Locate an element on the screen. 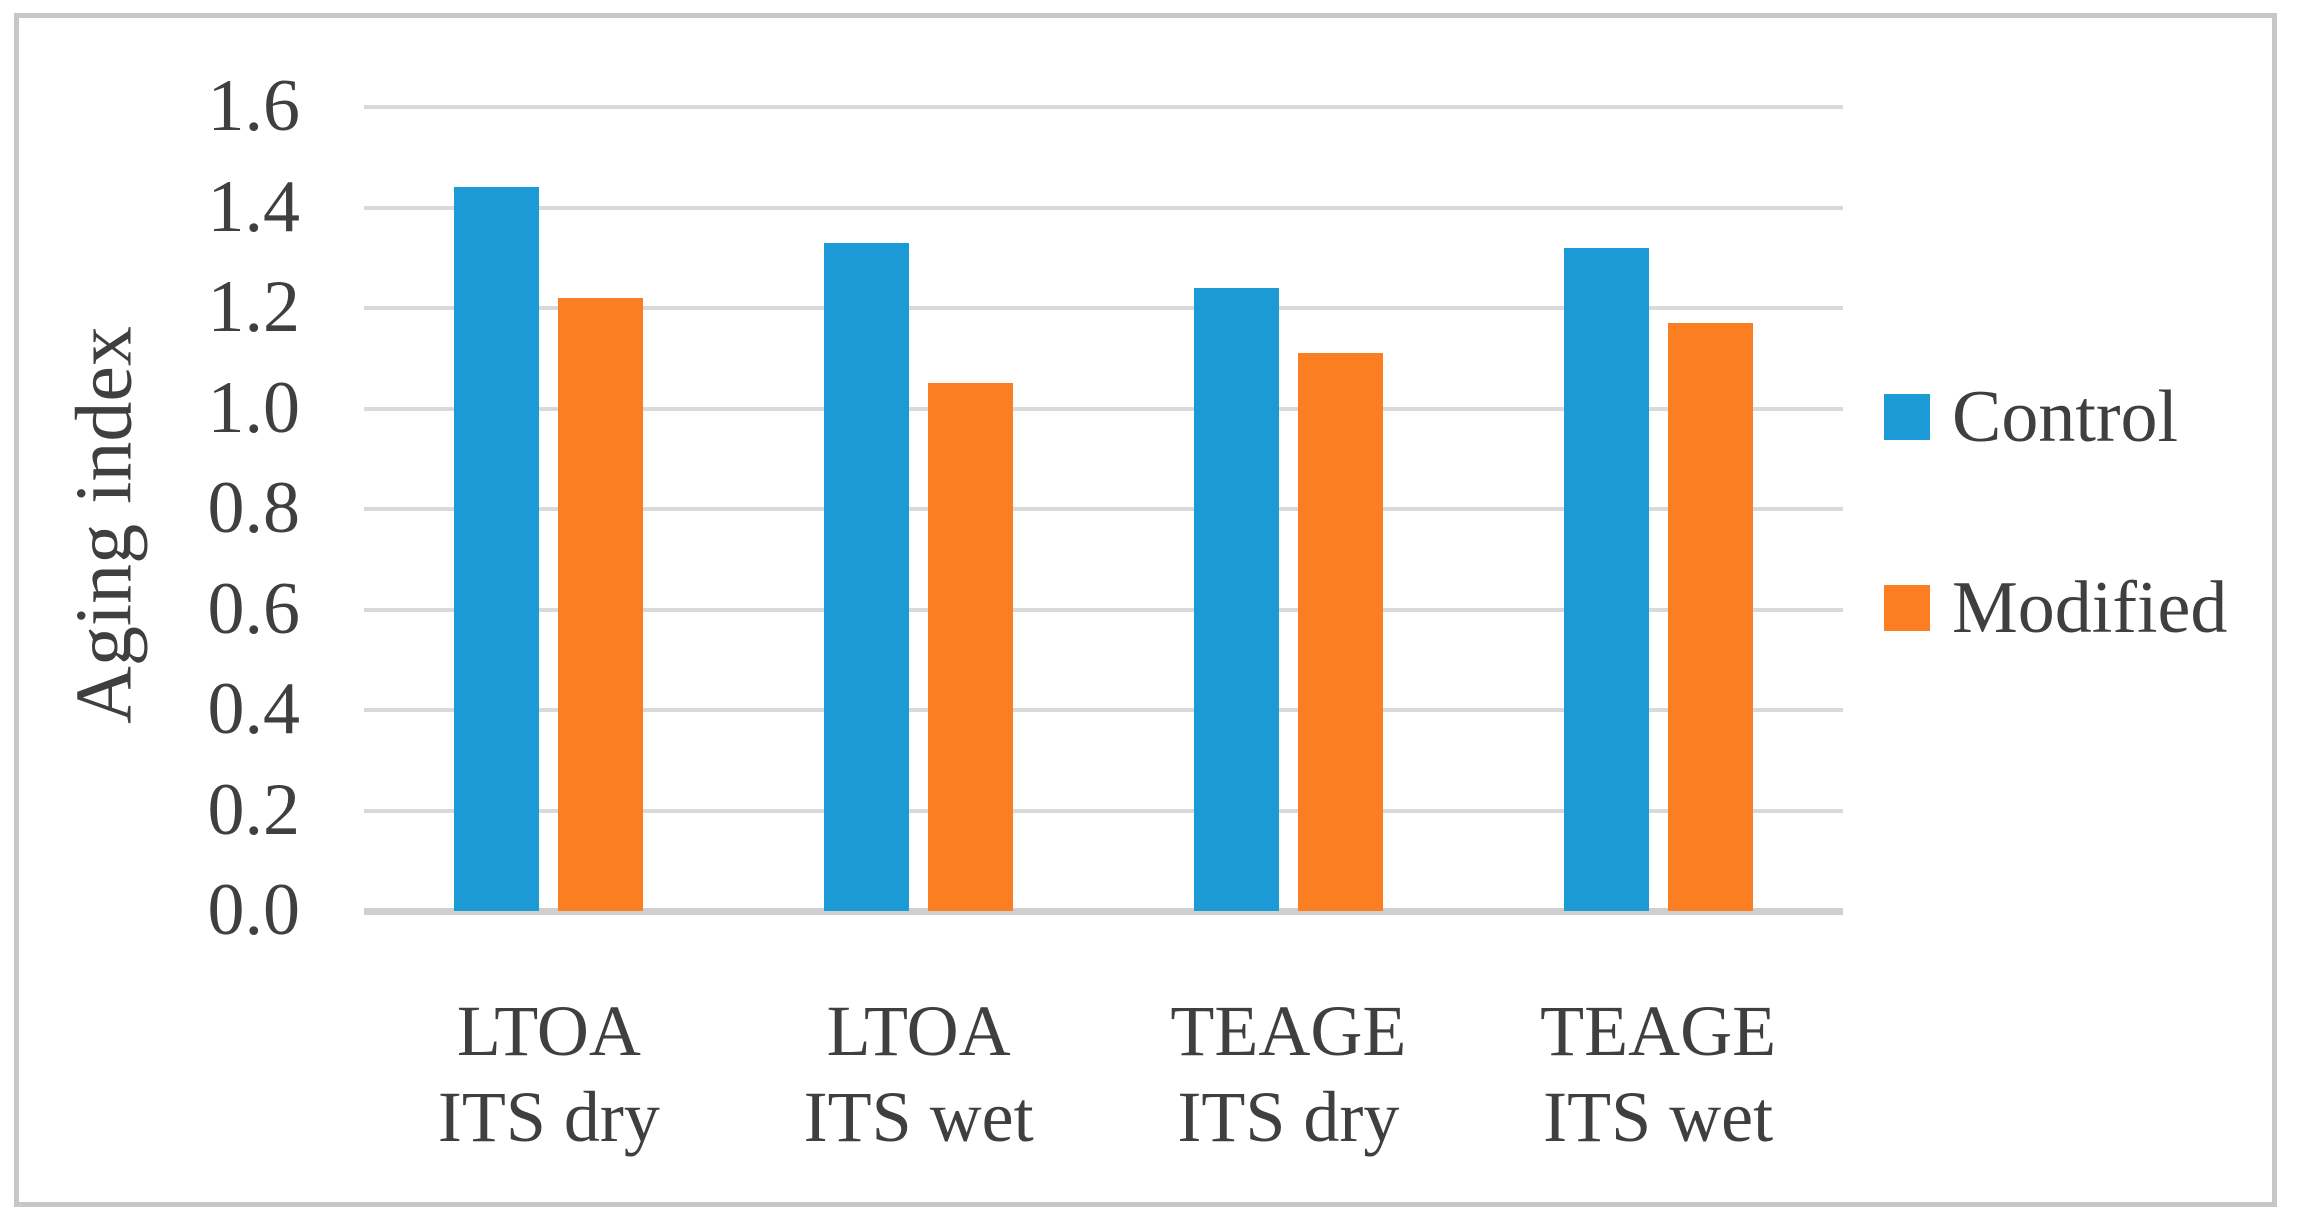  x-axis-line is located at coordinates (1103, 911).